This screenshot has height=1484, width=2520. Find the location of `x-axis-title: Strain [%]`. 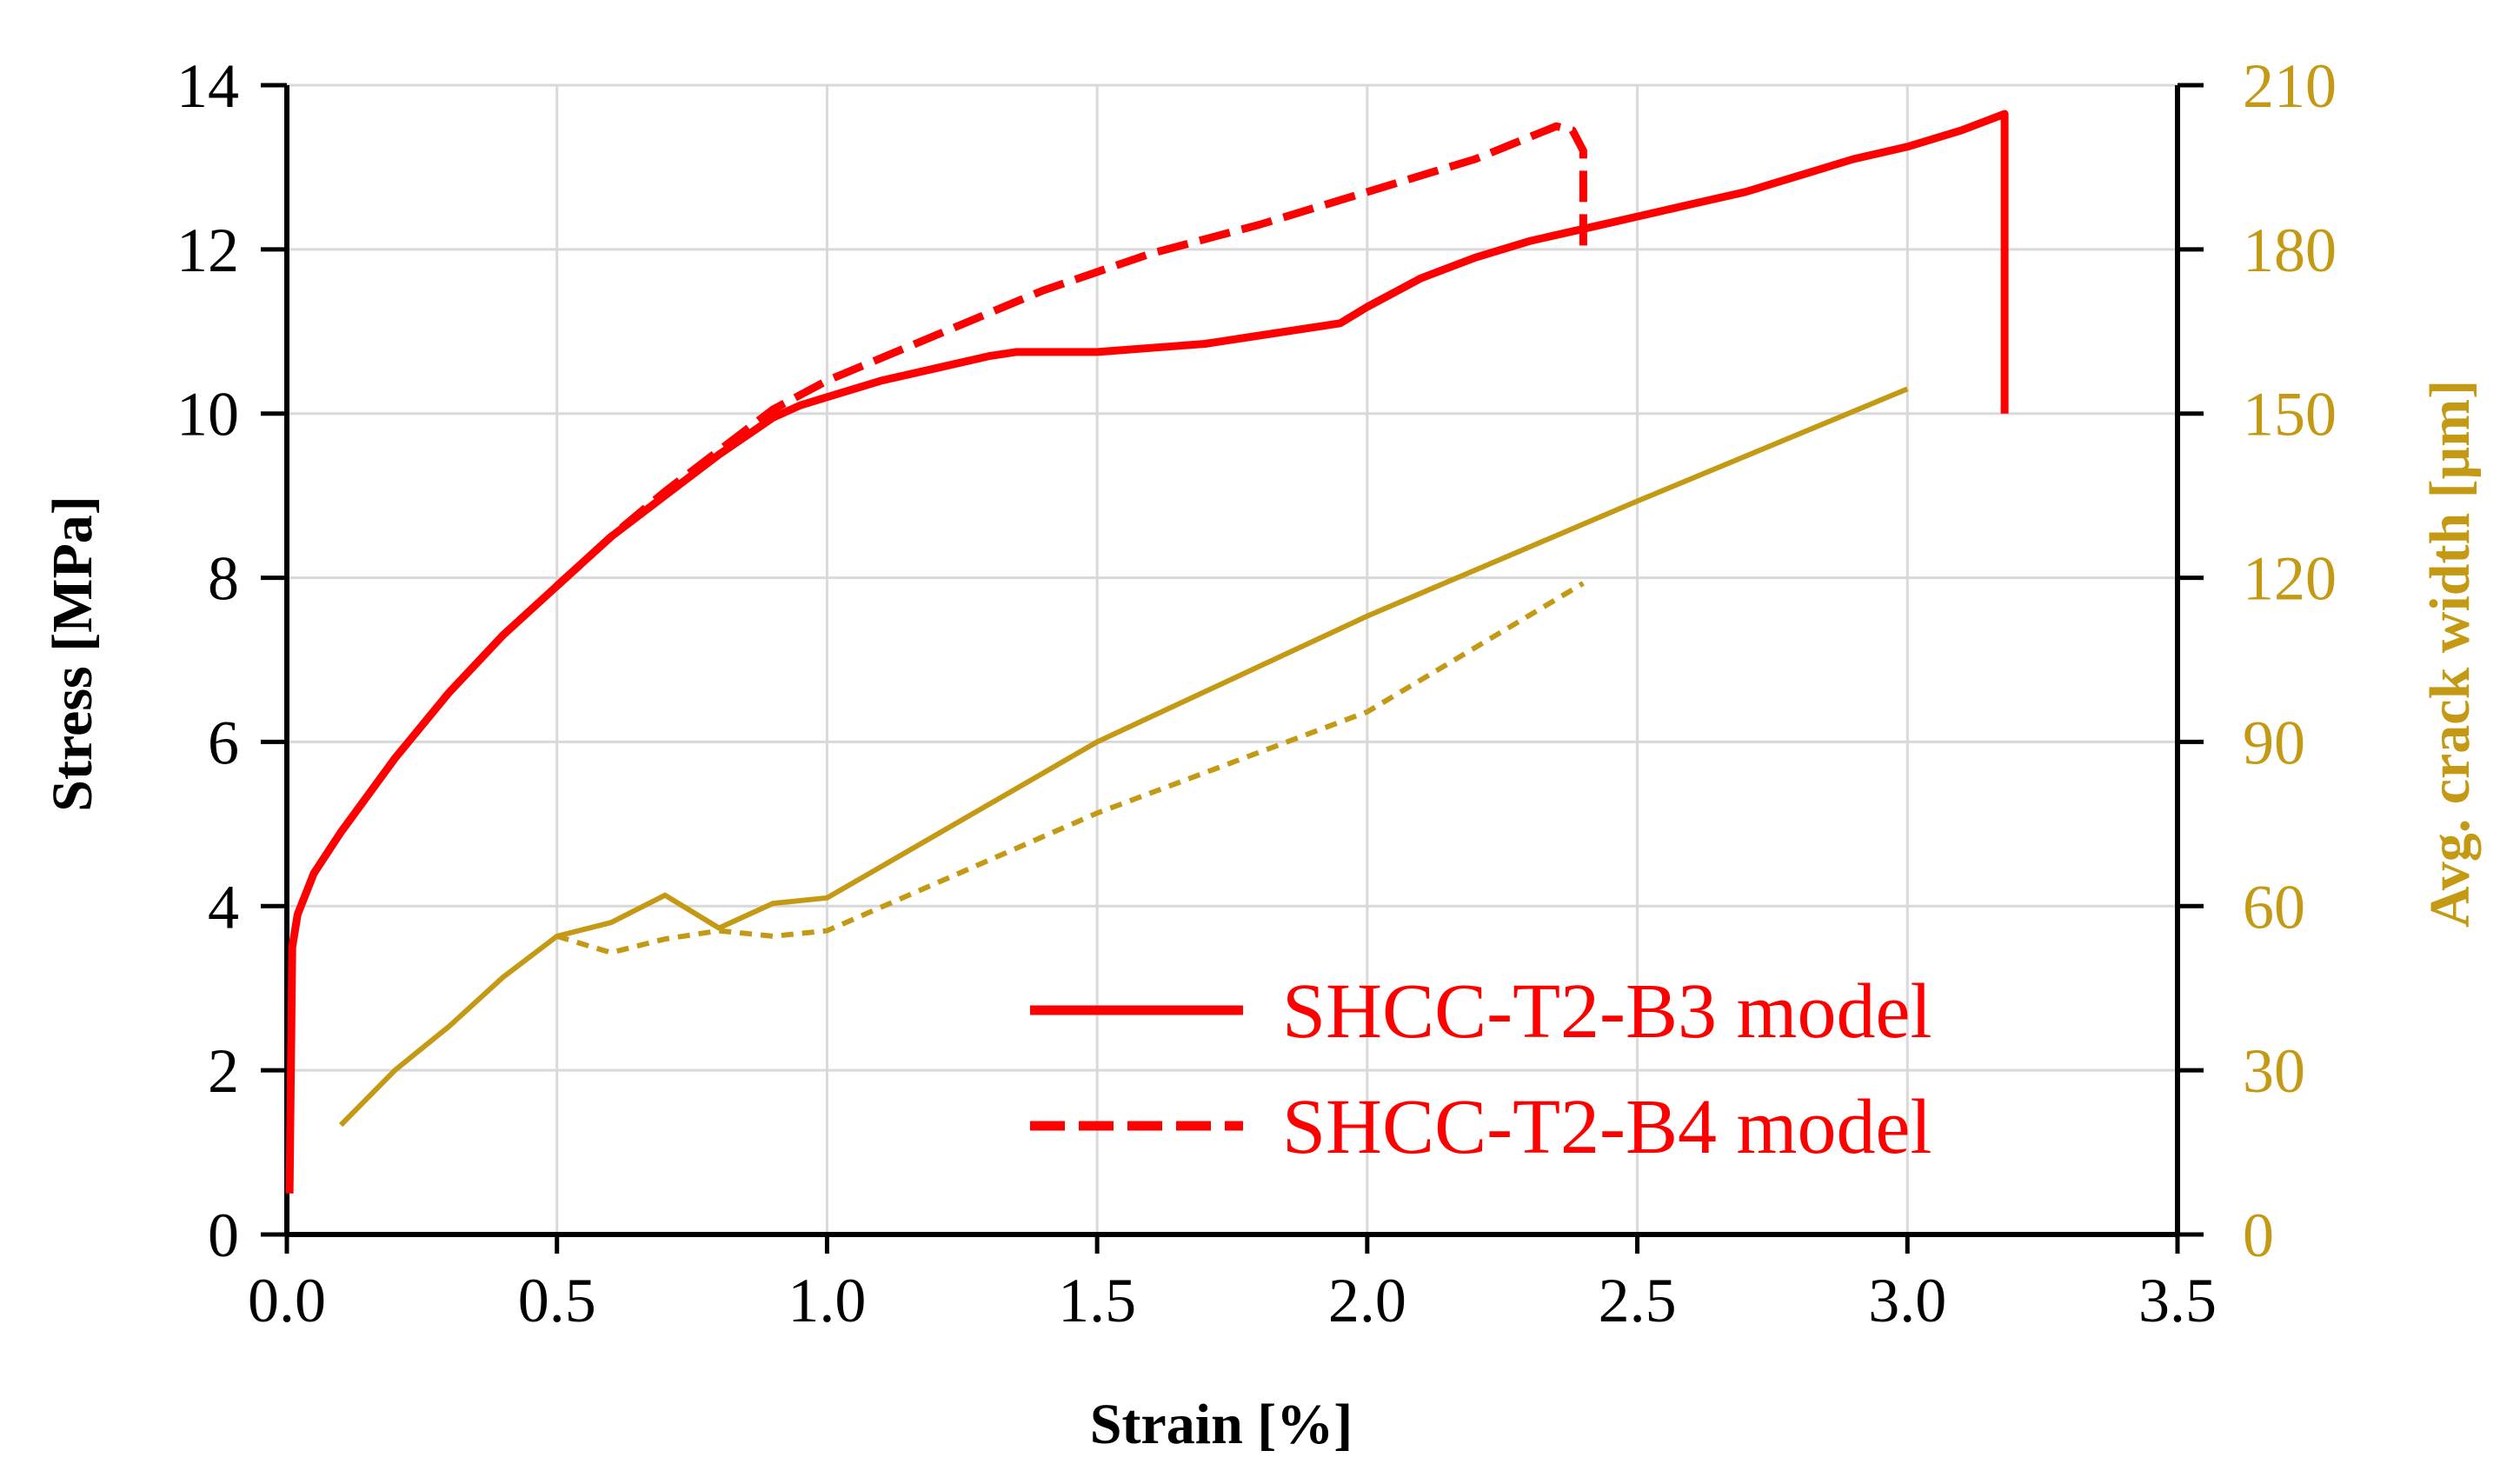

x-axis-title: Strain [%] is located at coordinates (1221, 1424).